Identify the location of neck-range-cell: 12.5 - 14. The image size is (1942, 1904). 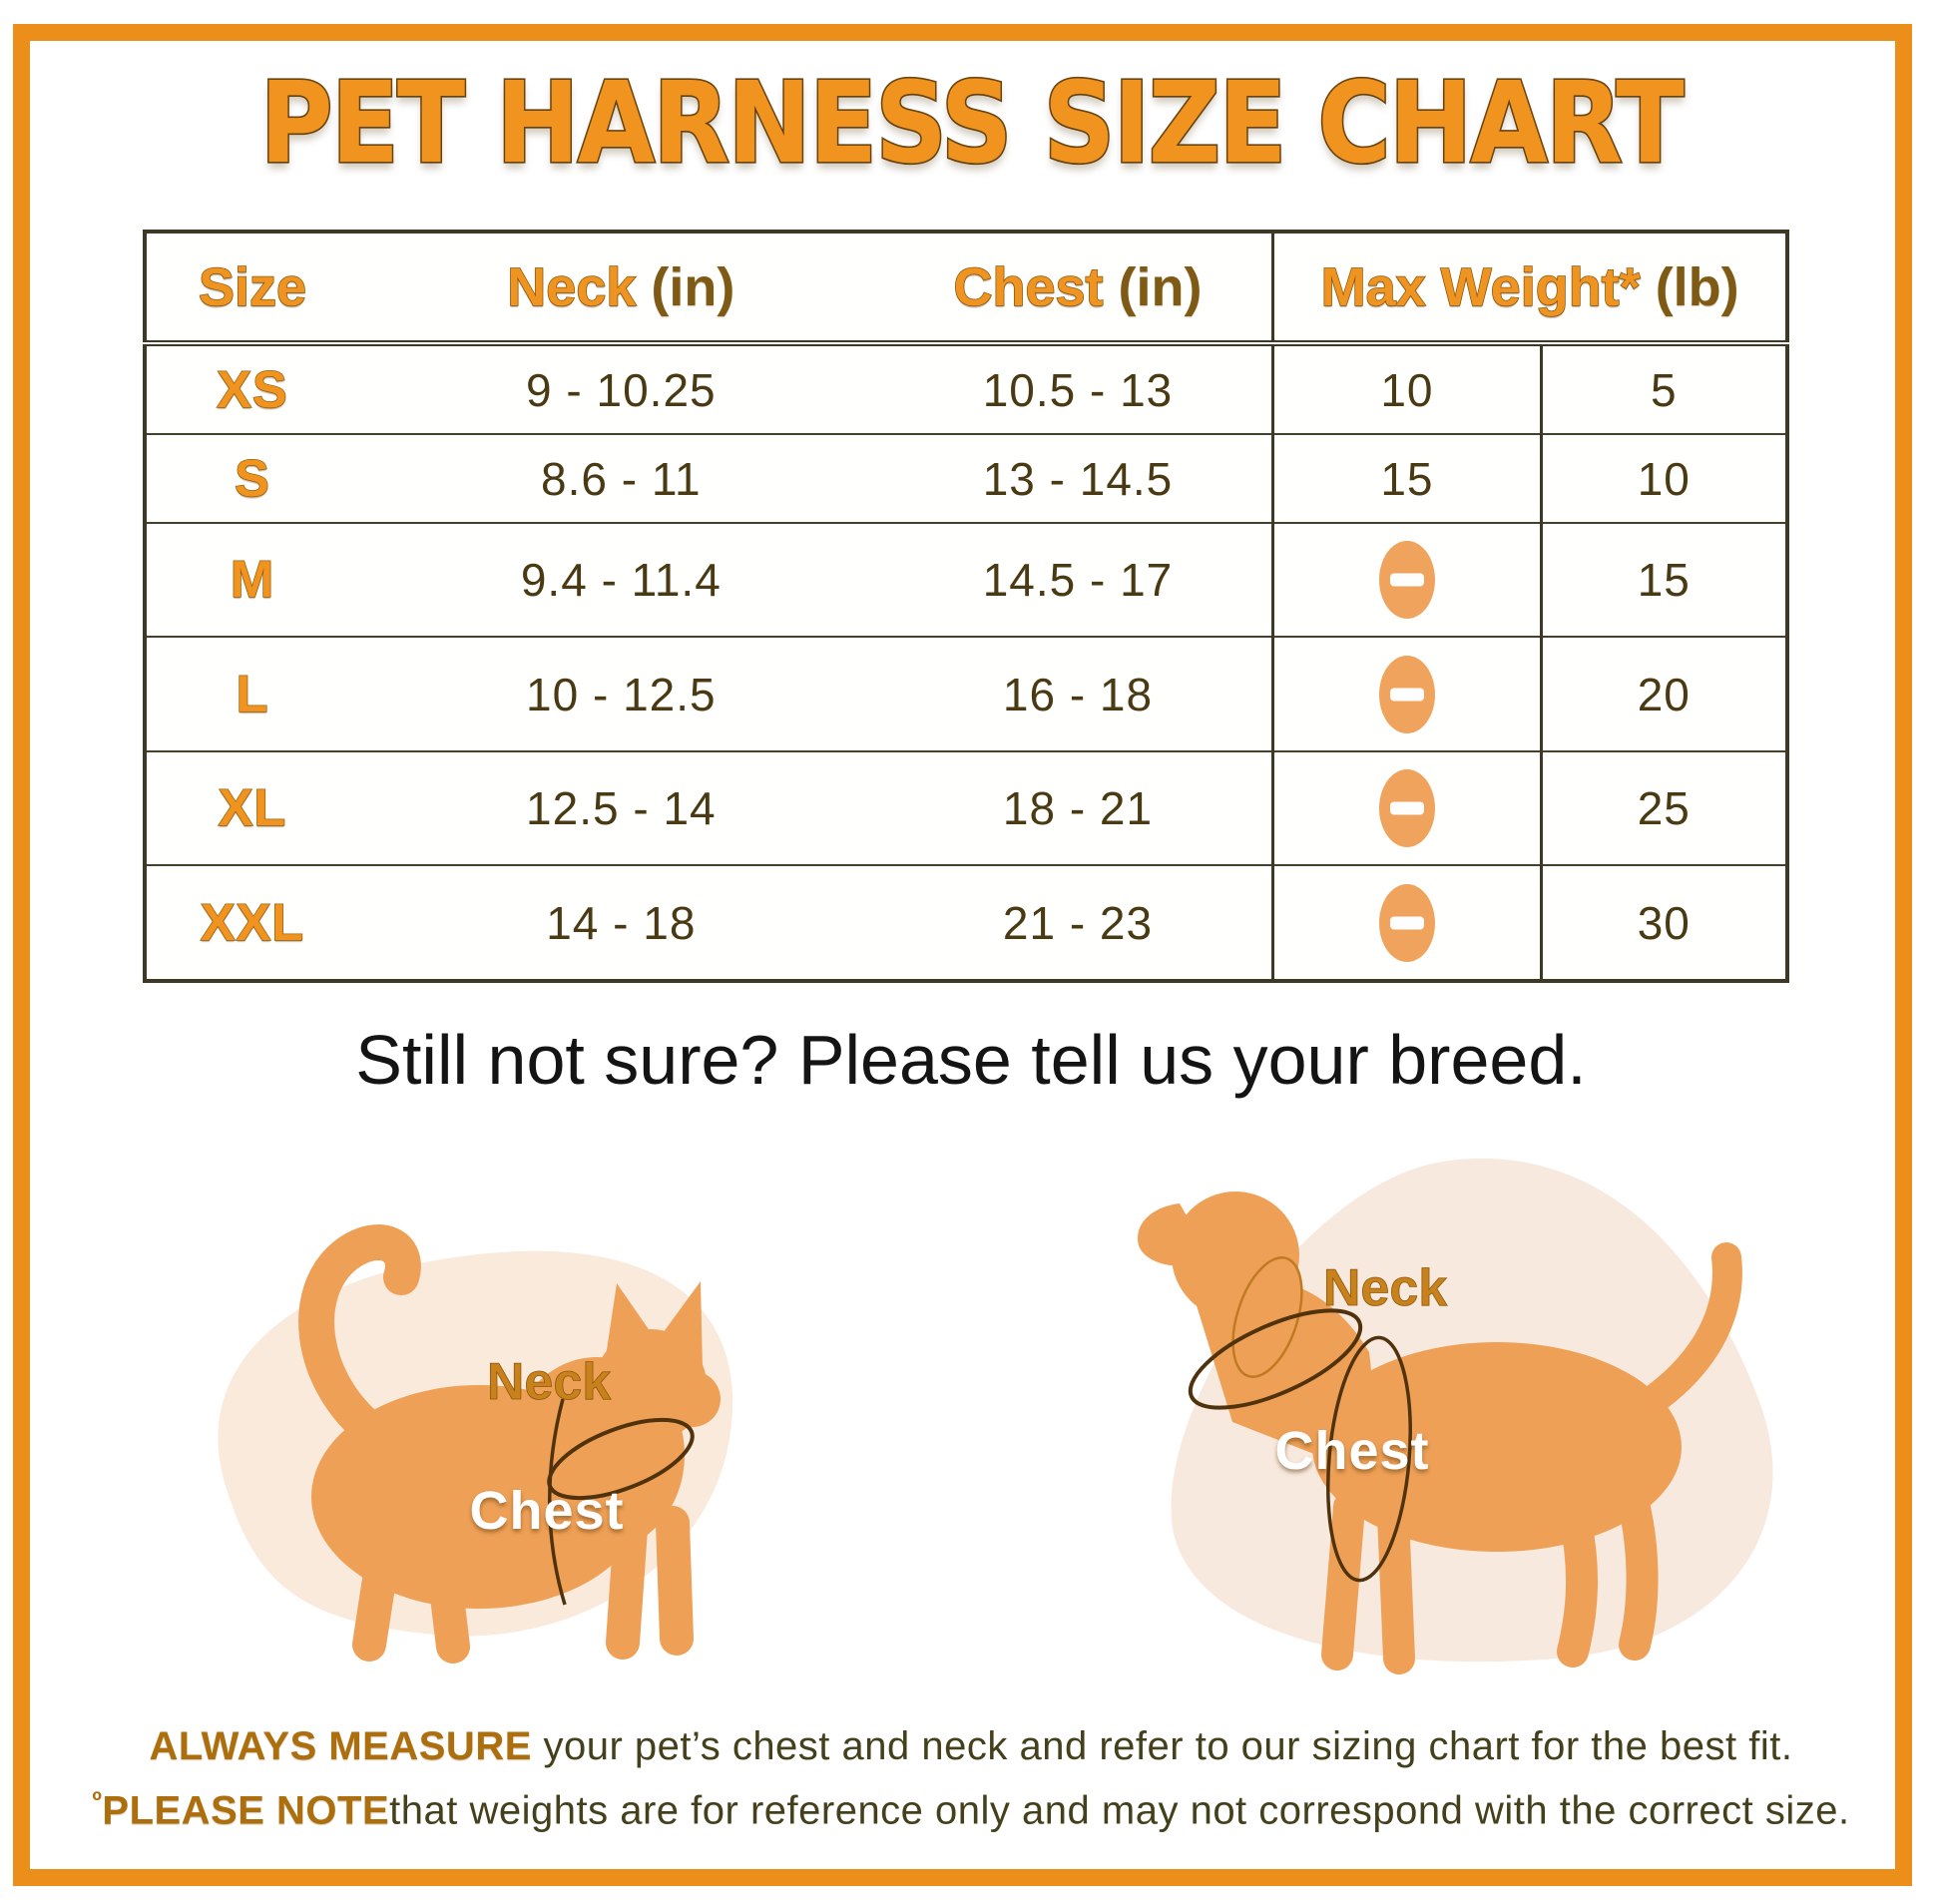
(620, 807).